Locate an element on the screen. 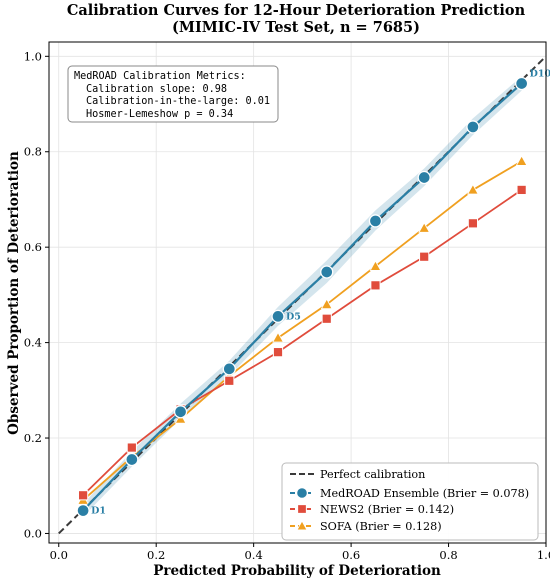 The height and width of the screenshot is (586, 550). metrics-box-frame is located at coordinates (173, 94).